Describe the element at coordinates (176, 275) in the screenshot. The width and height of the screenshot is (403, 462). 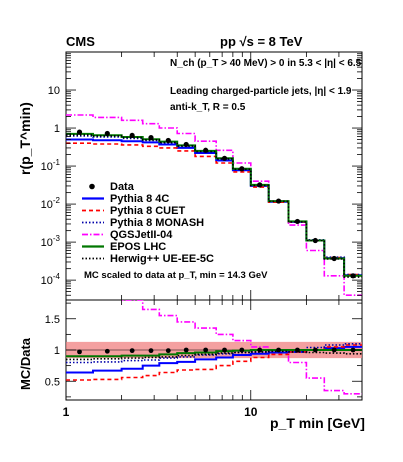
I see `scale-note: MC scaled to data at p_T, min = 14.3 GeV` at that location.